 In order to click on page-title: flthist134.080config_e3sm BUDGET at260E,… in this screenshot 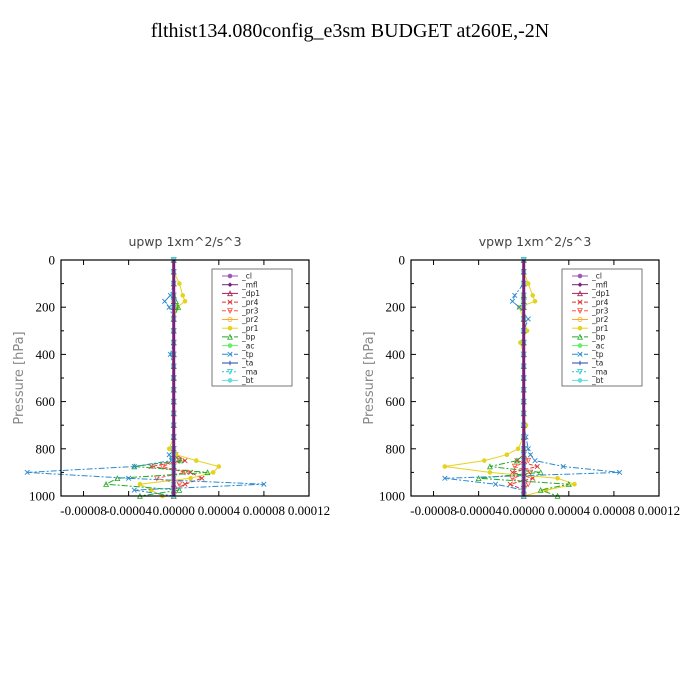, I will do `click(350, 31)`.